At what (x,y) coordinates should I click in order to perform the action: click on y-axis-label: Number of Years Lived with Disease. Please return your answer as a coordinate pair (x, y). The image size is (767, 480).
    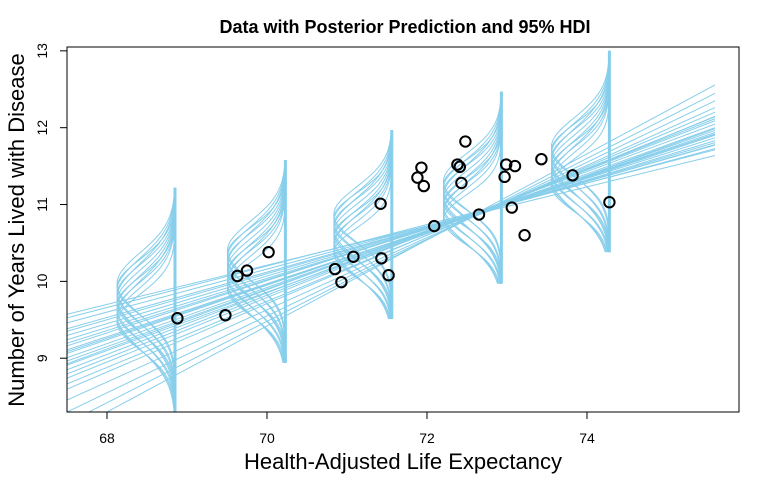
    Looking at the image, I should click on (16, 229).